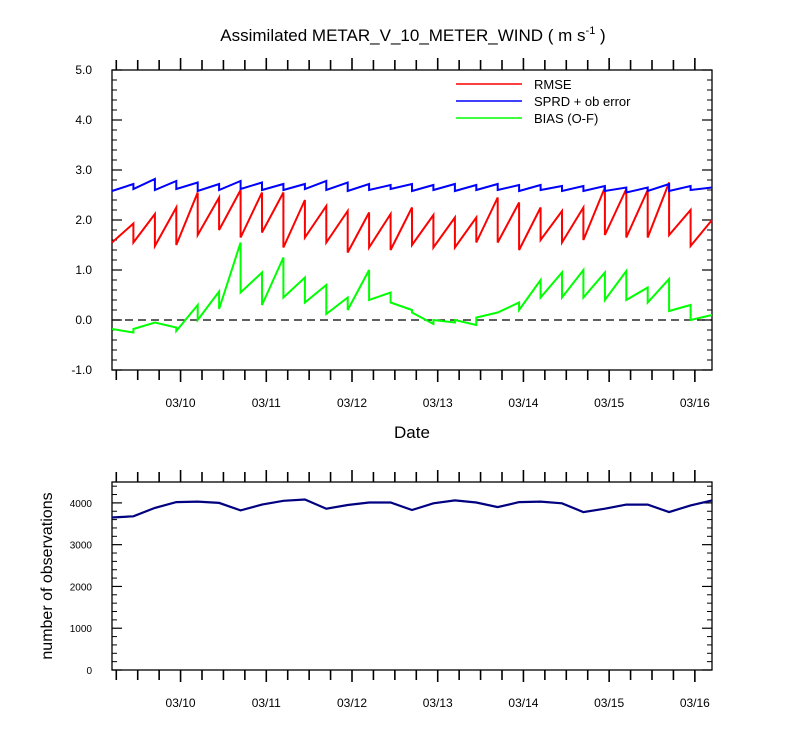 The height and width of the screenshot is (750, 800). I want to click on bottom-series-group, so click(412, 508).